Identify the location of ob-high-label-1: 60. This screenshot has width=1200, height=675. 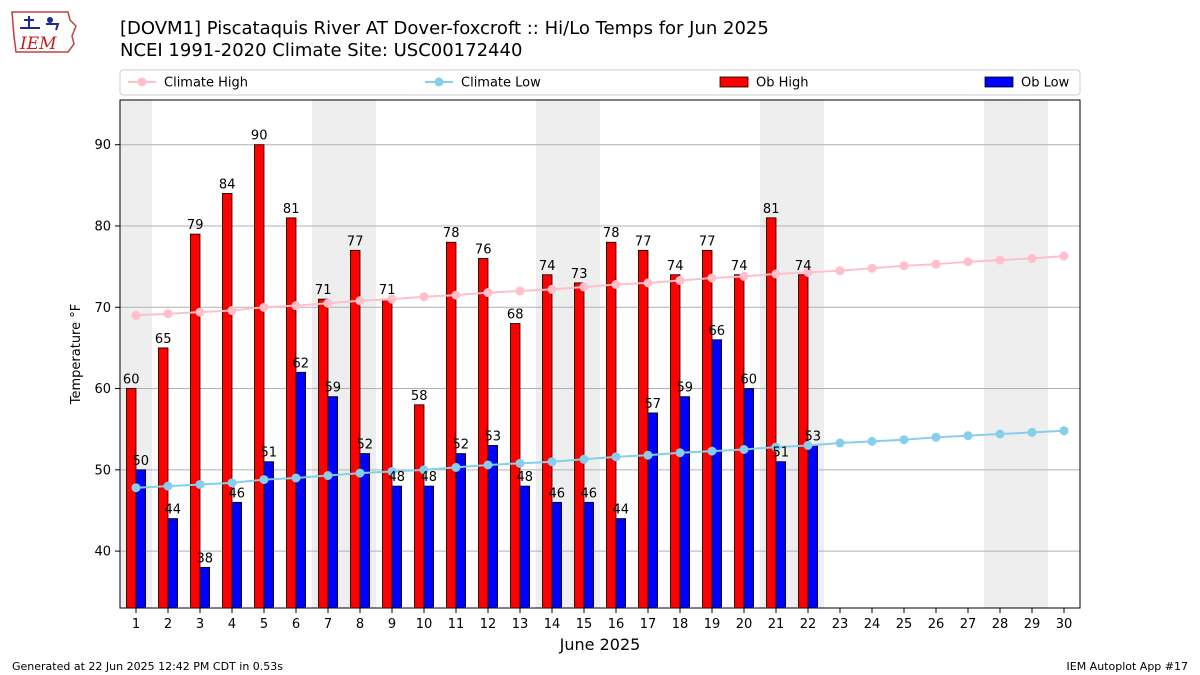
(131, 380).